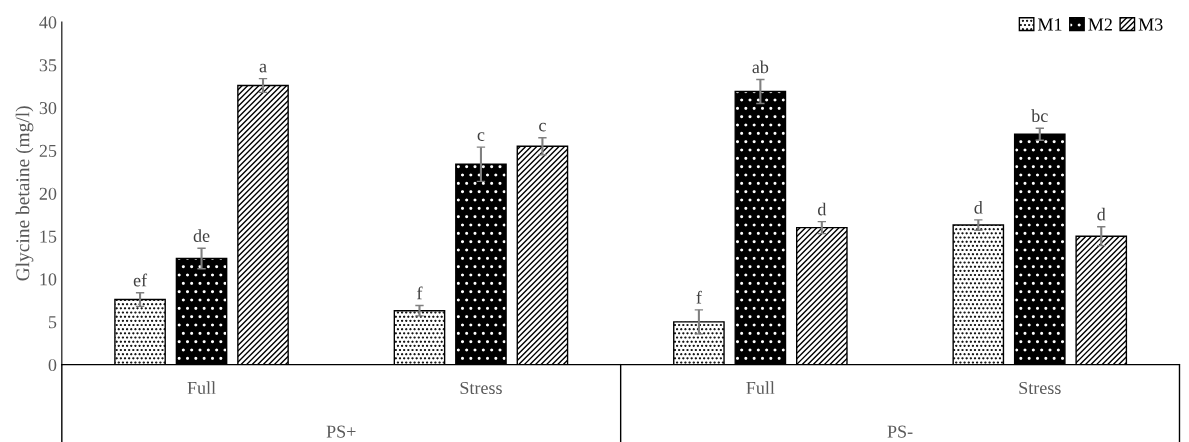 Image resolution: width=1189 pixels, height=442 pixels. What do you see at coordinates (1100, 24) in the screenshot?
I see `legend-label: M2` at bounding box center [1100, 24].